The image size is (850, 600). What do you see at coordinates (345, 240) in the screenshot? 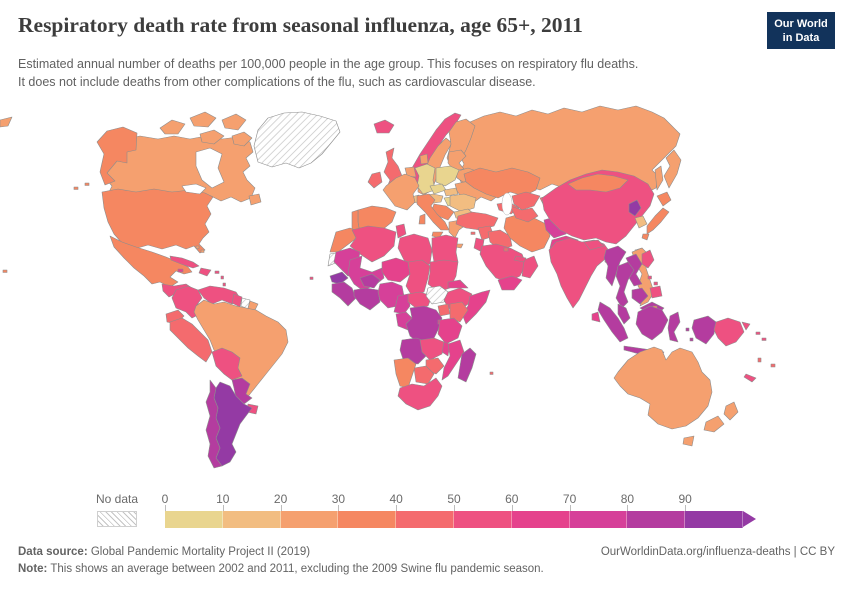
I see `country-morocco` at bounding box center [345, 240].